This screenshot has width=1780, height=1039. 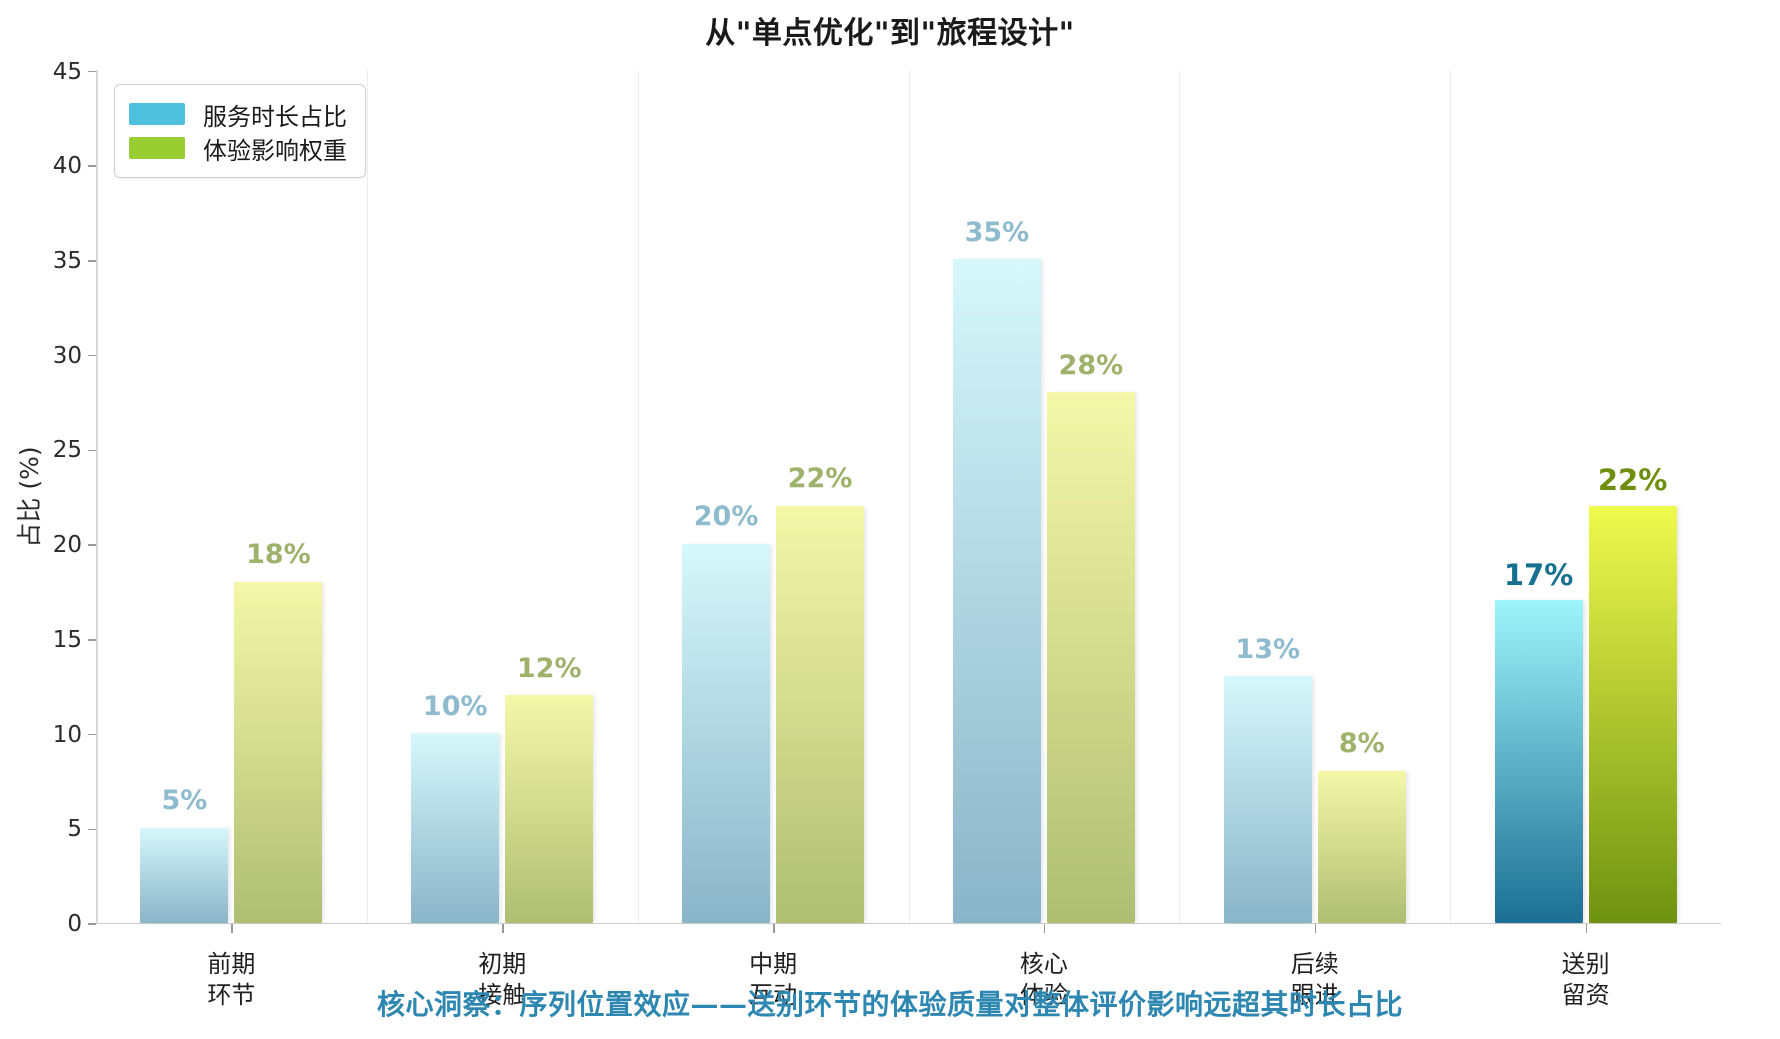 What do you see at coordinates (1361, 744) in the screenshot?
I see `bar-value-label-experience-weight: 8%` at bounding box center [1361, 744].